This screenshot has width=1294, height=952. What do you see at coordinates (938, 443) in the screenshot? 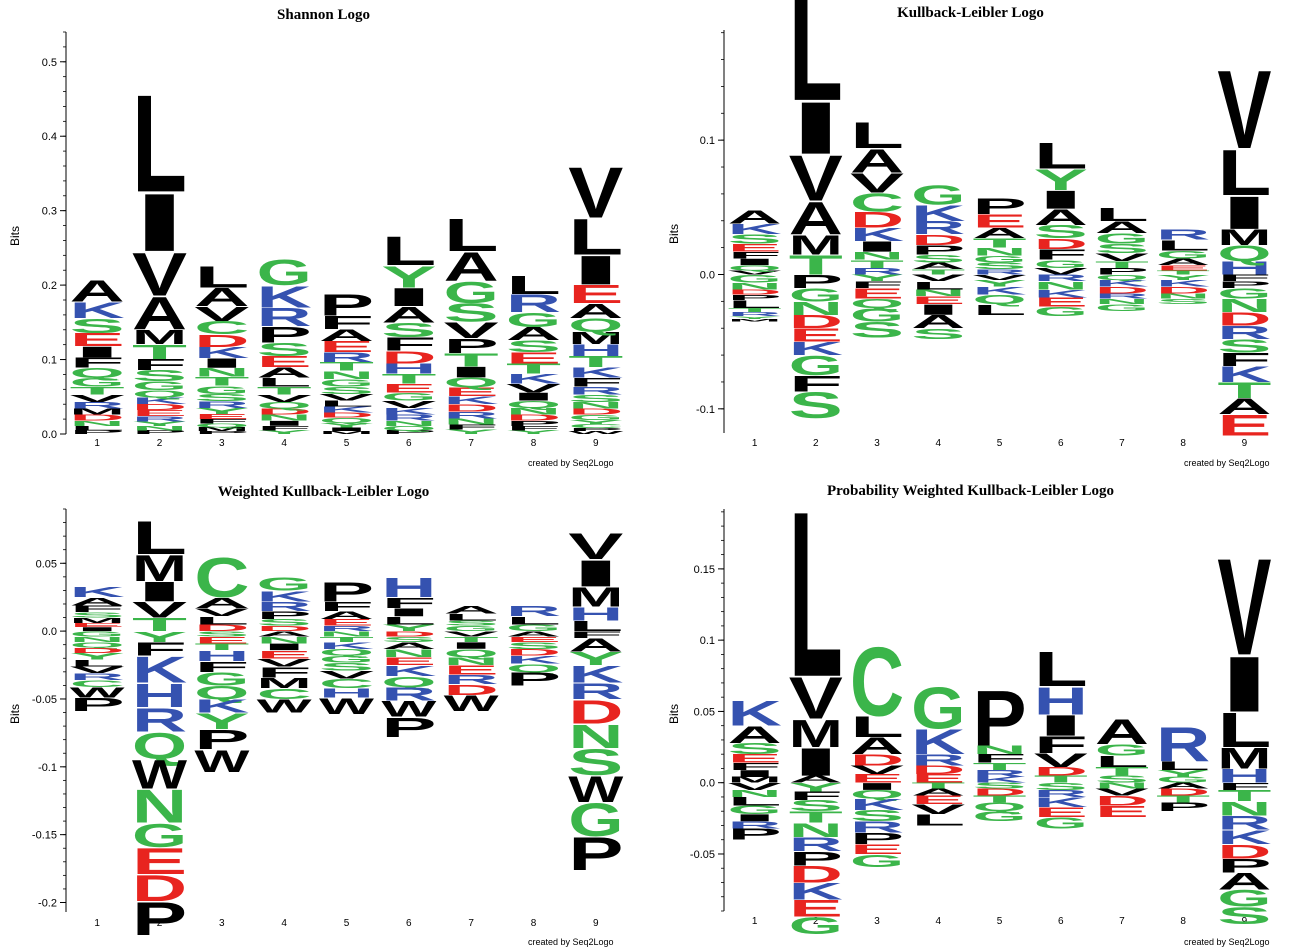
I see `x-tick-label: 4` at bounding box center [938, 443].